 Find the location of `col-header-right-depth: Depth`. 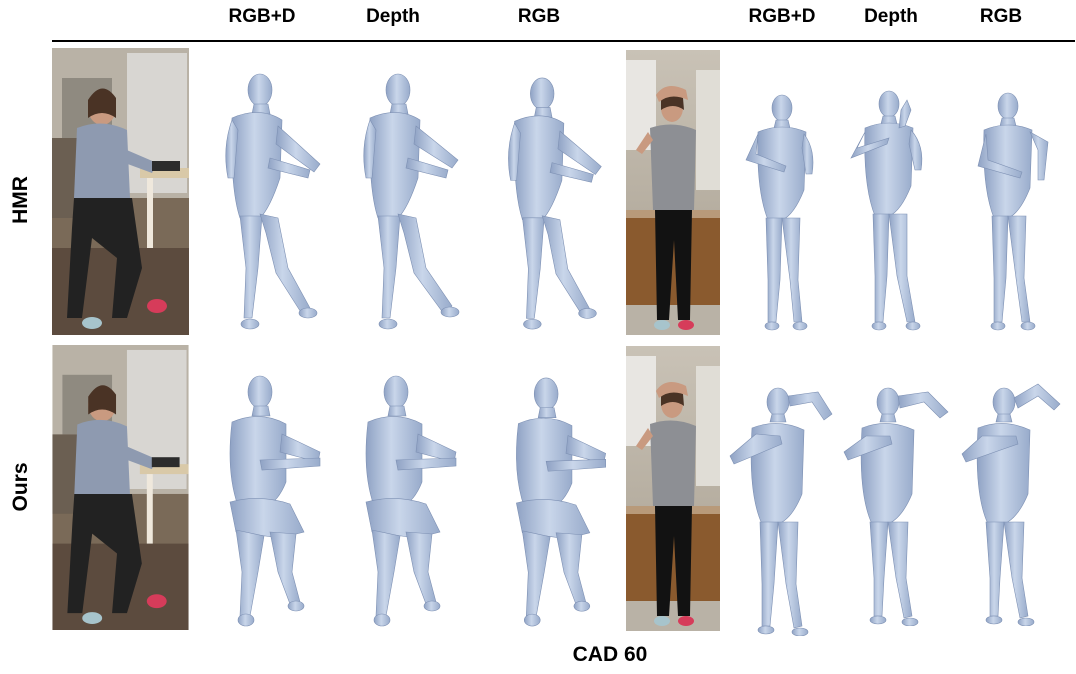

col-header-right-depth: Depth is located at coordinates (891, 16).